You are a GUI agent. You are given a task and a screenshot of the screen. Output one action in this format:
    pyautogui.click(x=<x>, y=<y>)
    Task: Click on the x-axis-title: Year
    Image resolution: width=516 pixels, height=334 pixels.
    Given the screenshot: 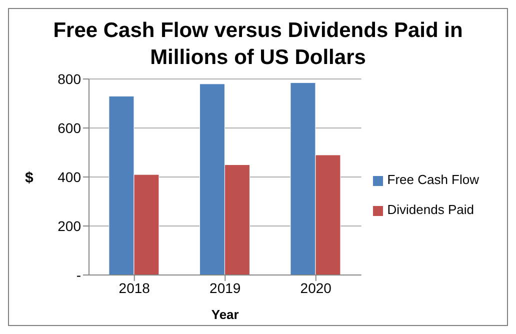 What is the action you would take?
    pyautogui.click(x=225, y=314)
    